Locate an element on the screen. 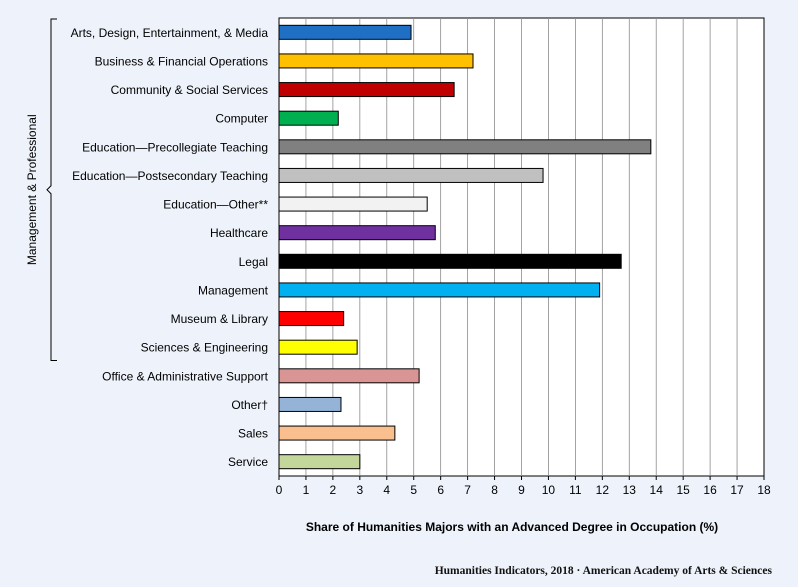 The height and width of the screenshot is (587, 798). x-tick-label: 7 is located at coordinates (467, 490).